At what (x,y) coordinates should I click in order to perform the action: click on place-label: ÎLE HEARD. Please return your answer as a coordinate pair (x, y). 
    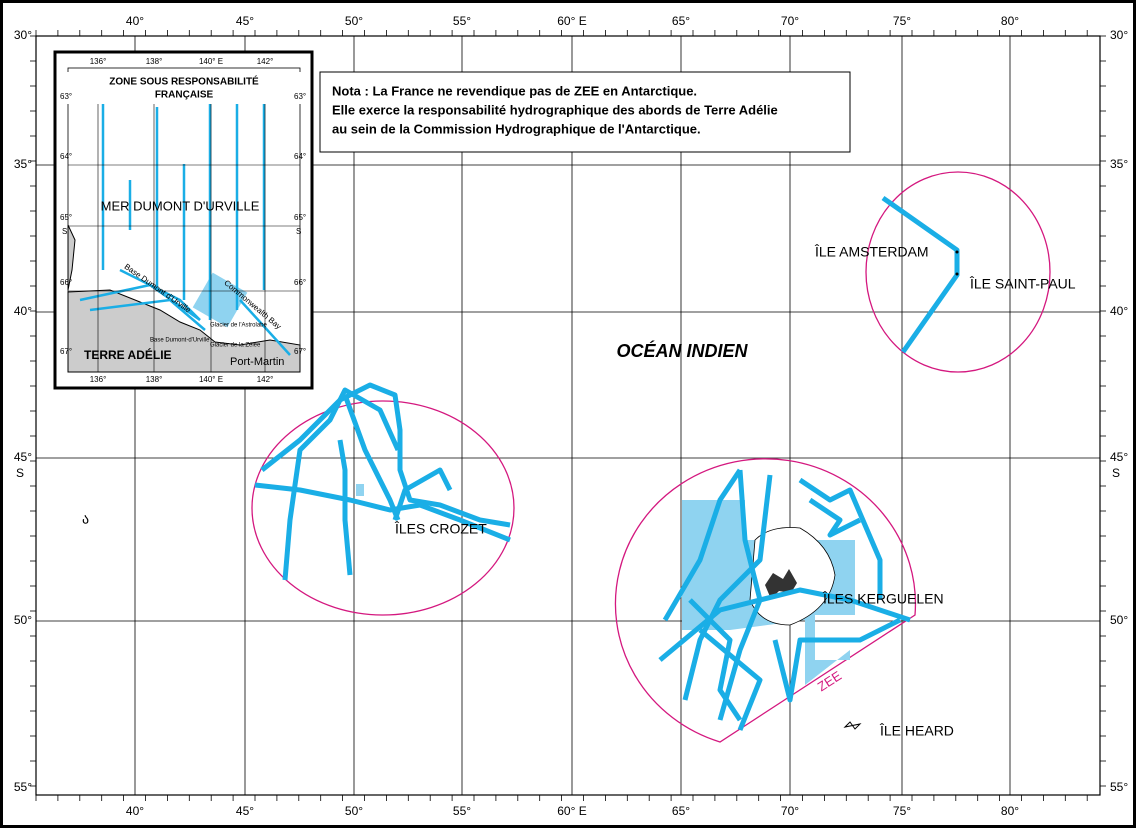
    Looking at the image, I should click on (916, 731).